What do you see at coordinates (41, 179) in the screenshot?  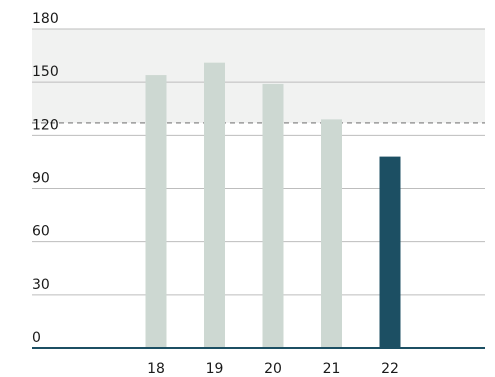 I see `y-tick-label-90: 90` at bounding box center [41, 179].